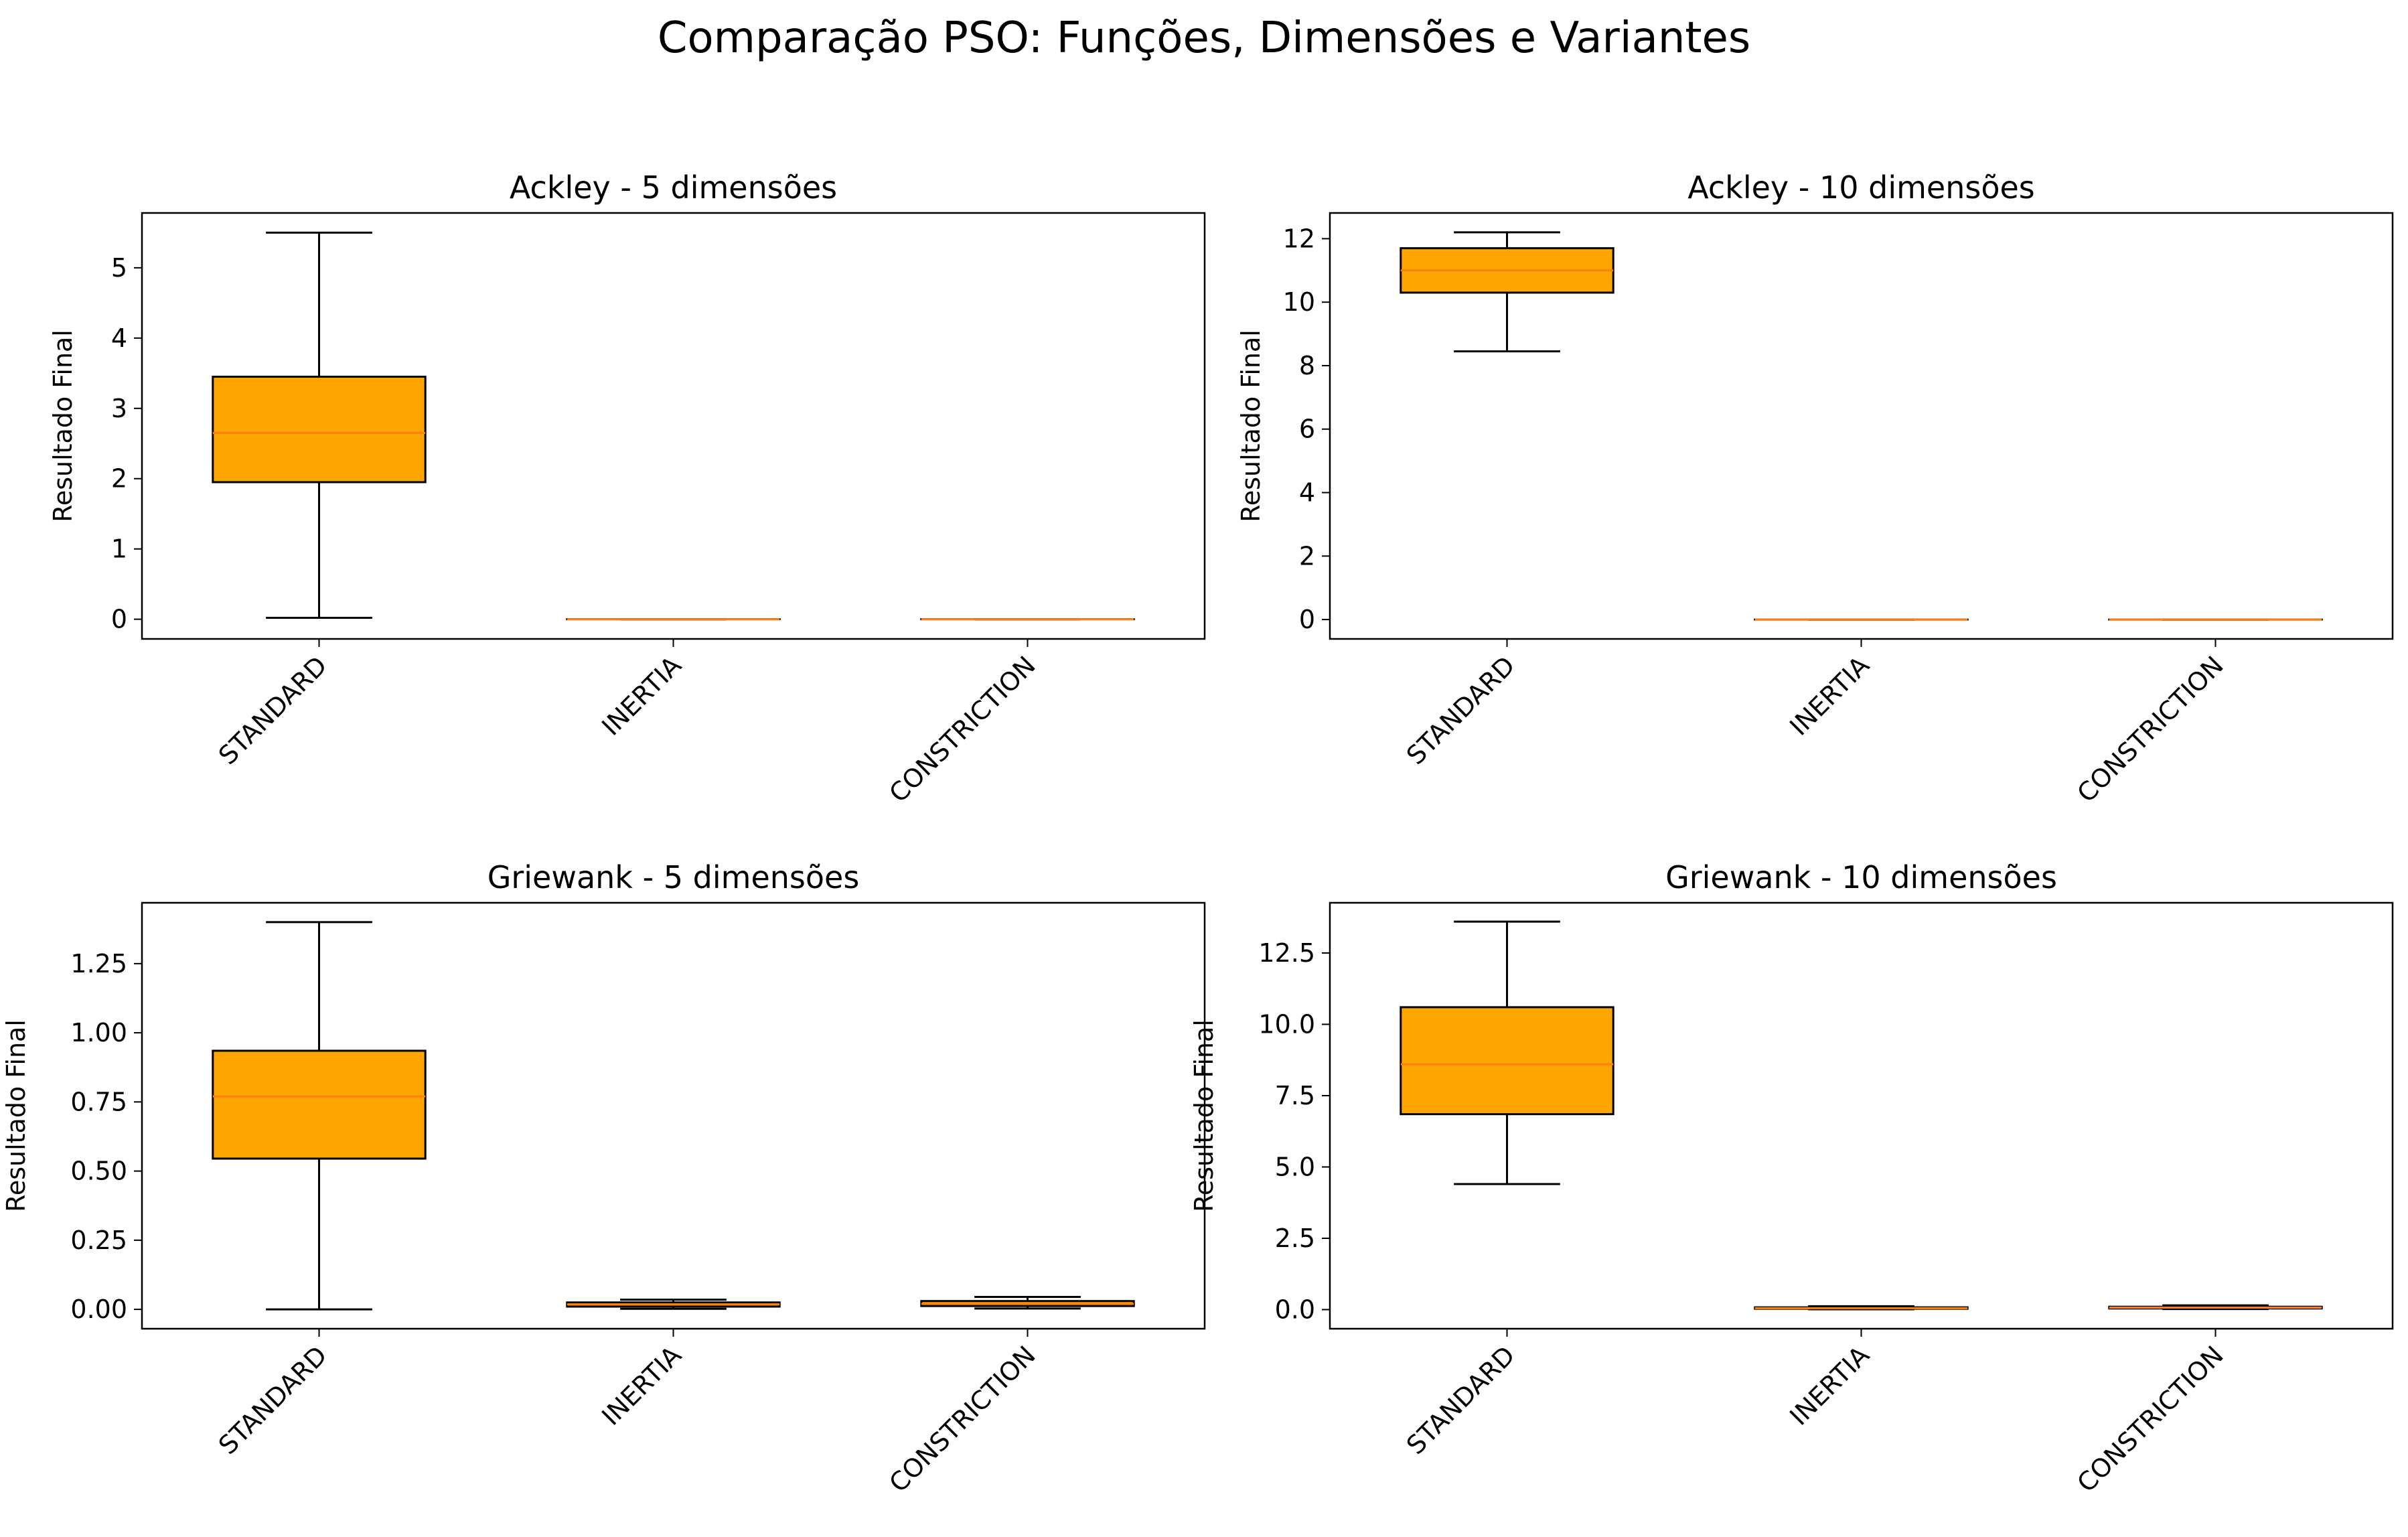  Describe the element at coordinates (98, 1101) in the screenshot. I see `y-tick-label: 0.75` at that location.